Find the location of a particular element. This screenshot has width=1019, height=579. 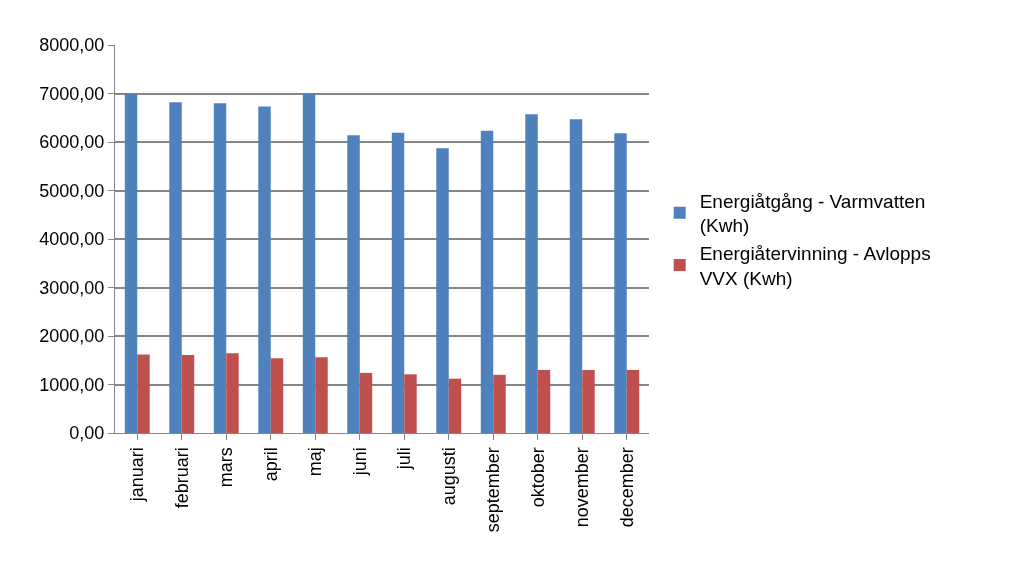

x-tick-label: maj is located at coordinates (315, 462).